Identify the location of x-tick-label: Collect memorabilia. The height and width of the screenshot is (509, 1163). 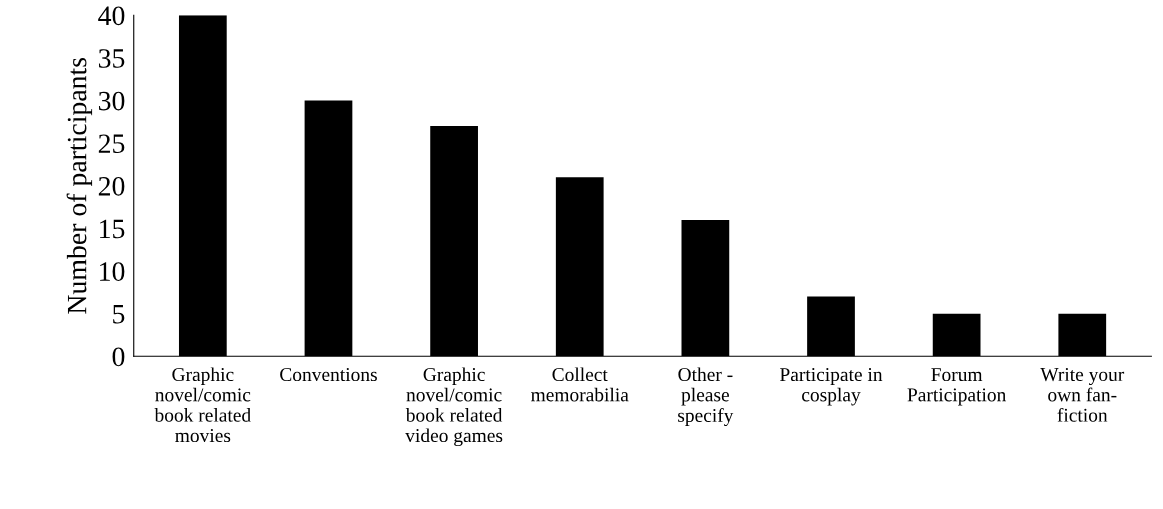
(580, 384).